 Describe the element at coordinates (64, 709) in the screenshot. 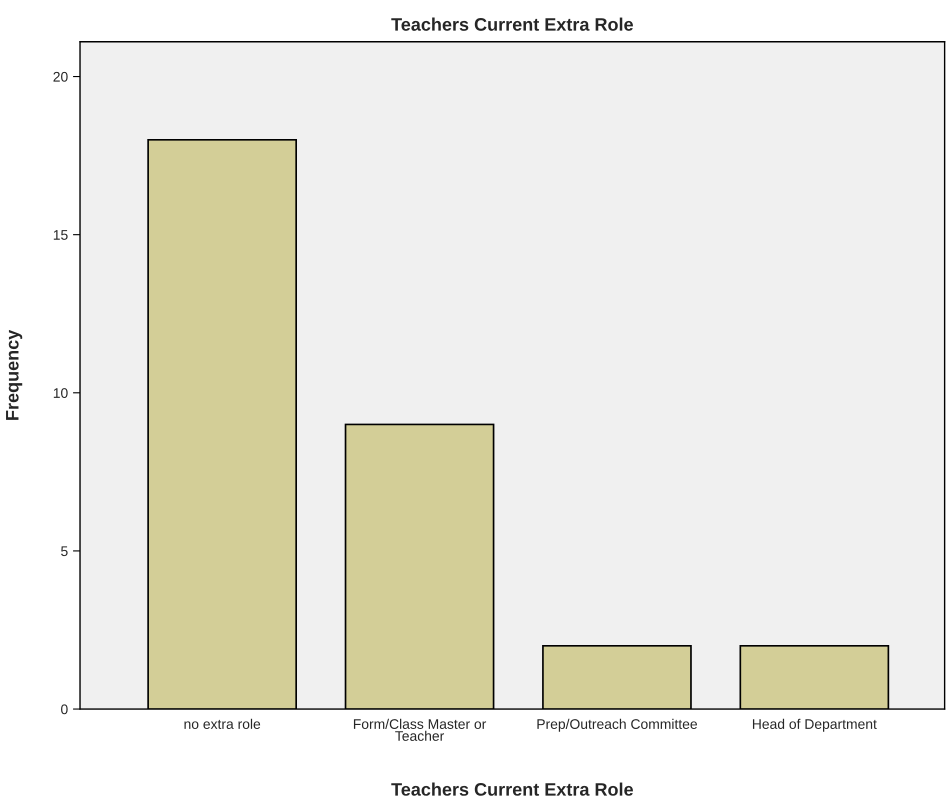

I see `y-tick-label: 0` at that location.